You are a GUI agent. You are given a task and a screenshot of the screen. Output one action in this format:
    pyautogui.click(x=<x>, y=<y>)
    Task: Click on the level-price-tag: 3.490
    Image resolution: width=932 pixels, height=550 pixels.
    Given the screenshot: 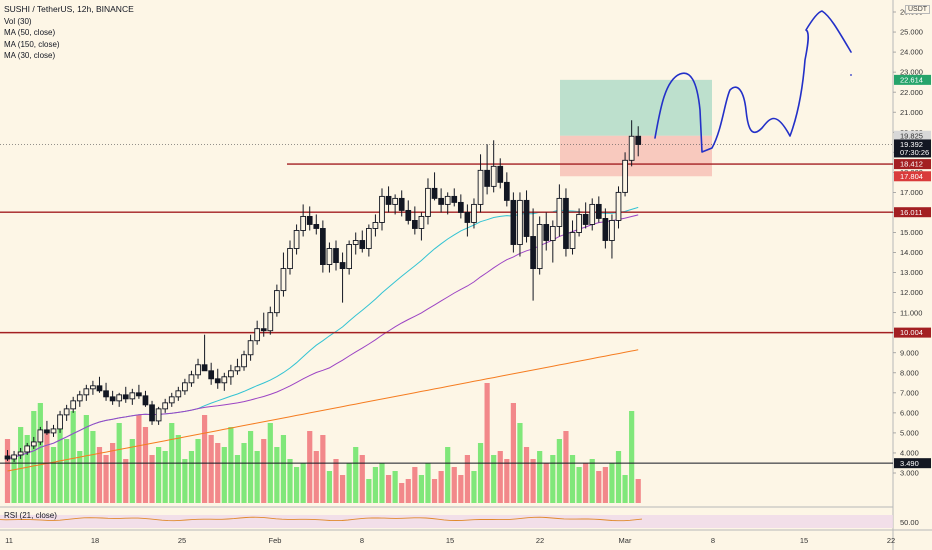 What is the action you would take?
    pyautogui.click(x=912, y=463)
    